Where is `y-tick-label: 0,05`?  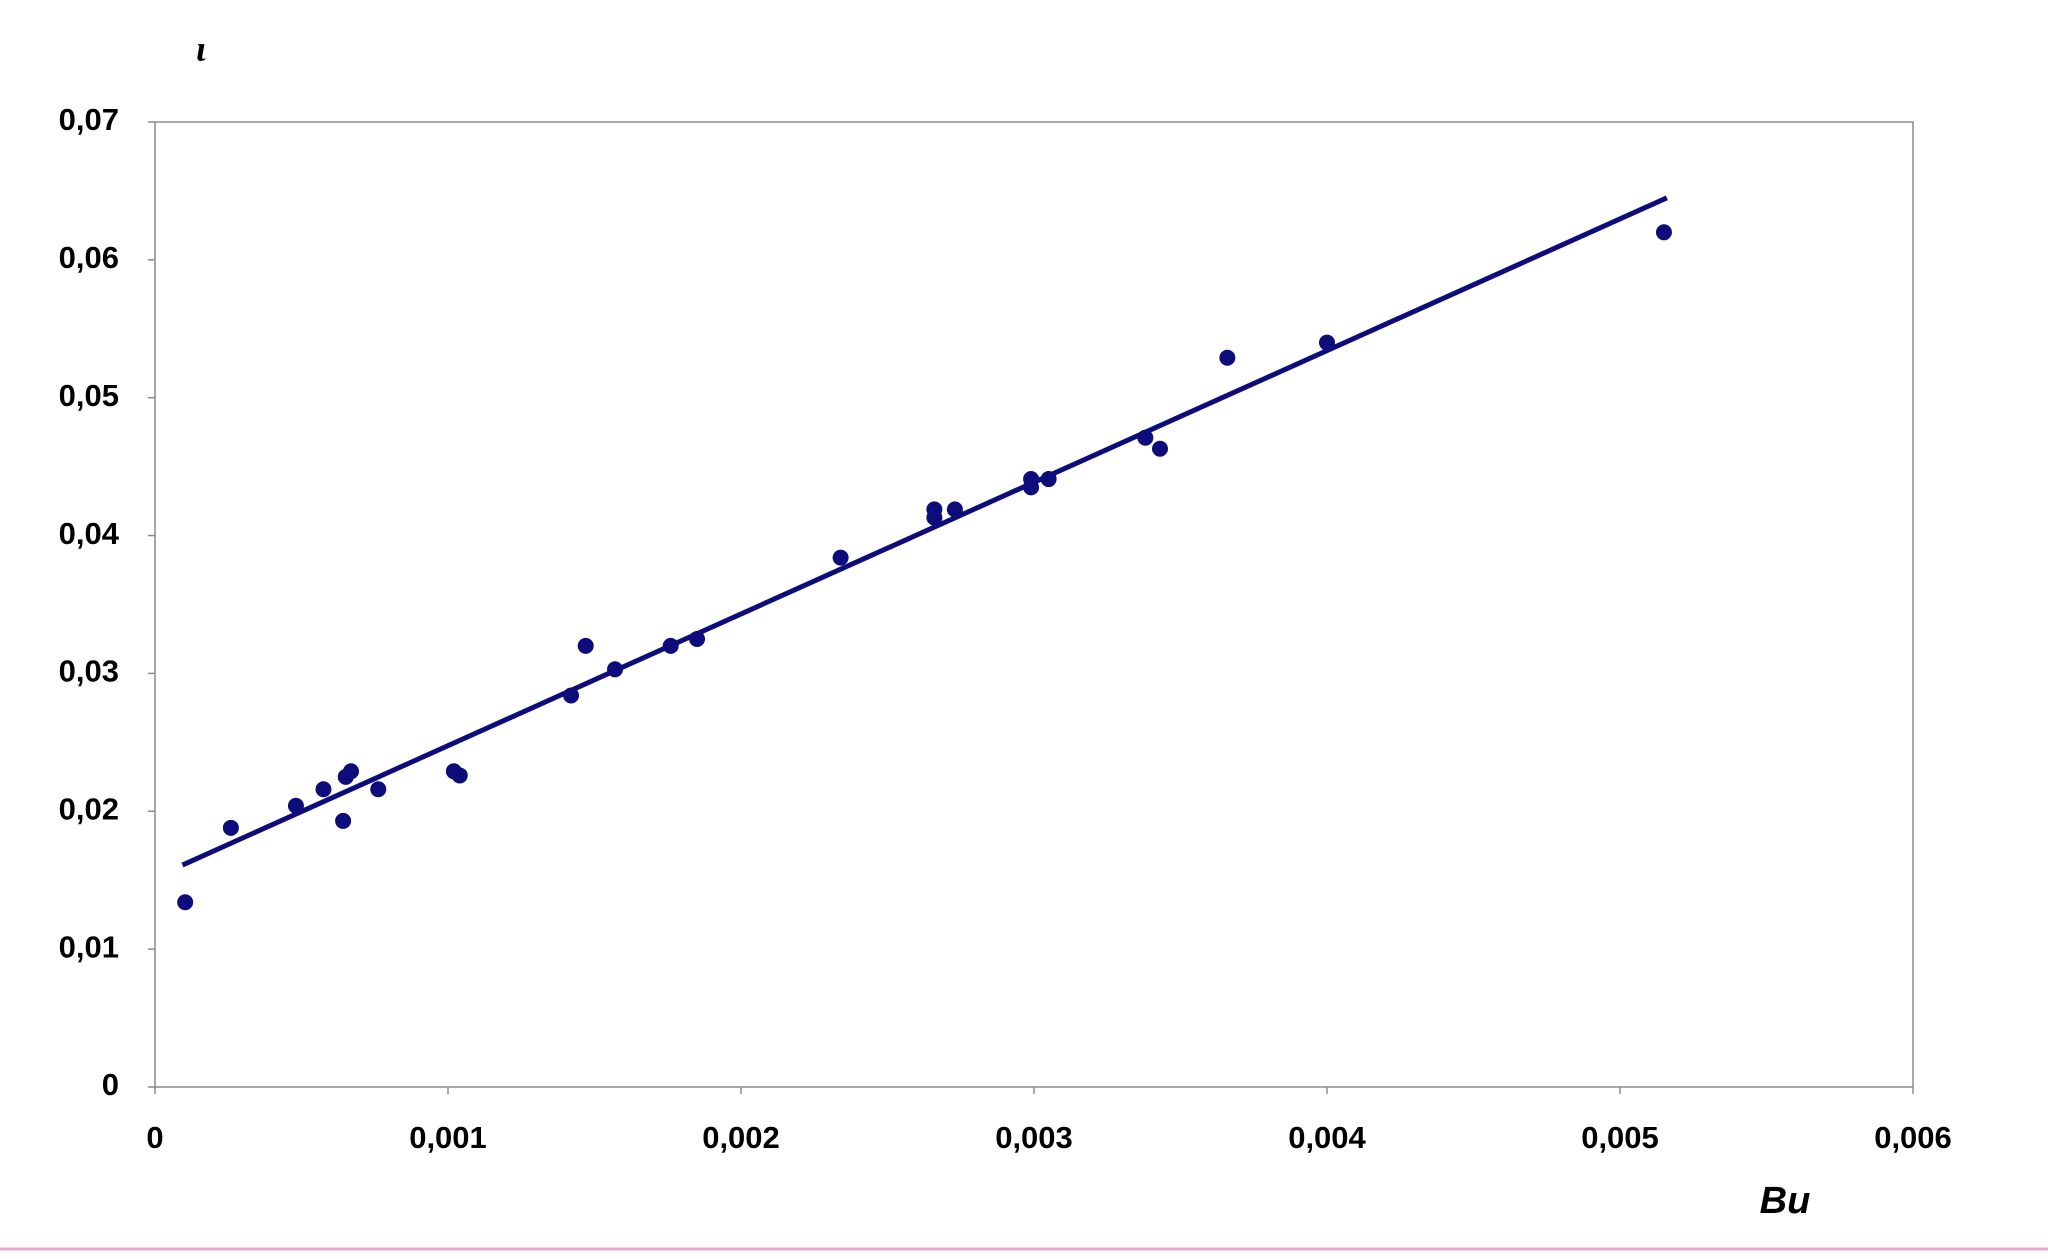 y-tick-label: 0,05 is located at coordinates (89, 395).